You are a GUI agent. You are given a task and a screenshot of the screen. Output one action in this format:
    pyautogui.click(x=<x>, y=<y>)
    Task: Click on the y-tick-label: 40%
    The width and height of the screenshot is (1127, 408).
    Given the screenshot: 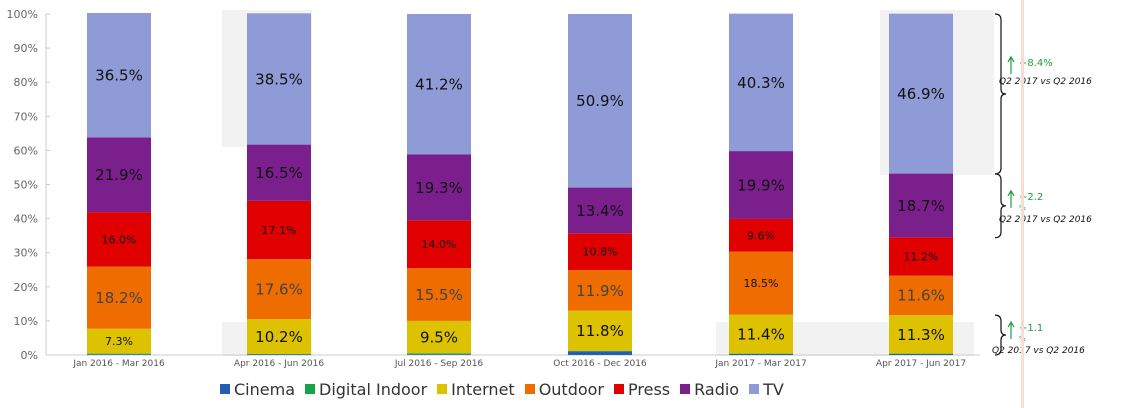 What is the action you would take?
    pyautogui.click(x=26, y=219)
    